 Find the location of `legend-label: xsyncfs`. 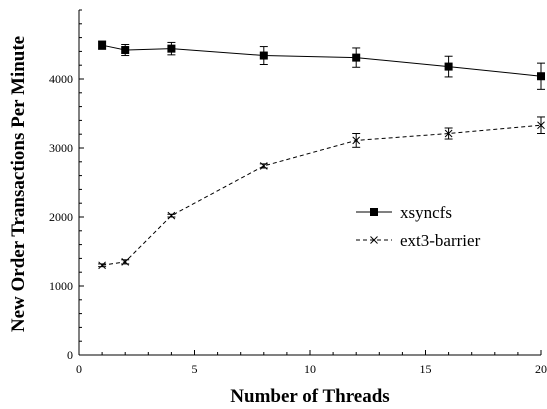

legend-label: xsyncfs is located at coordinates (426, 212).